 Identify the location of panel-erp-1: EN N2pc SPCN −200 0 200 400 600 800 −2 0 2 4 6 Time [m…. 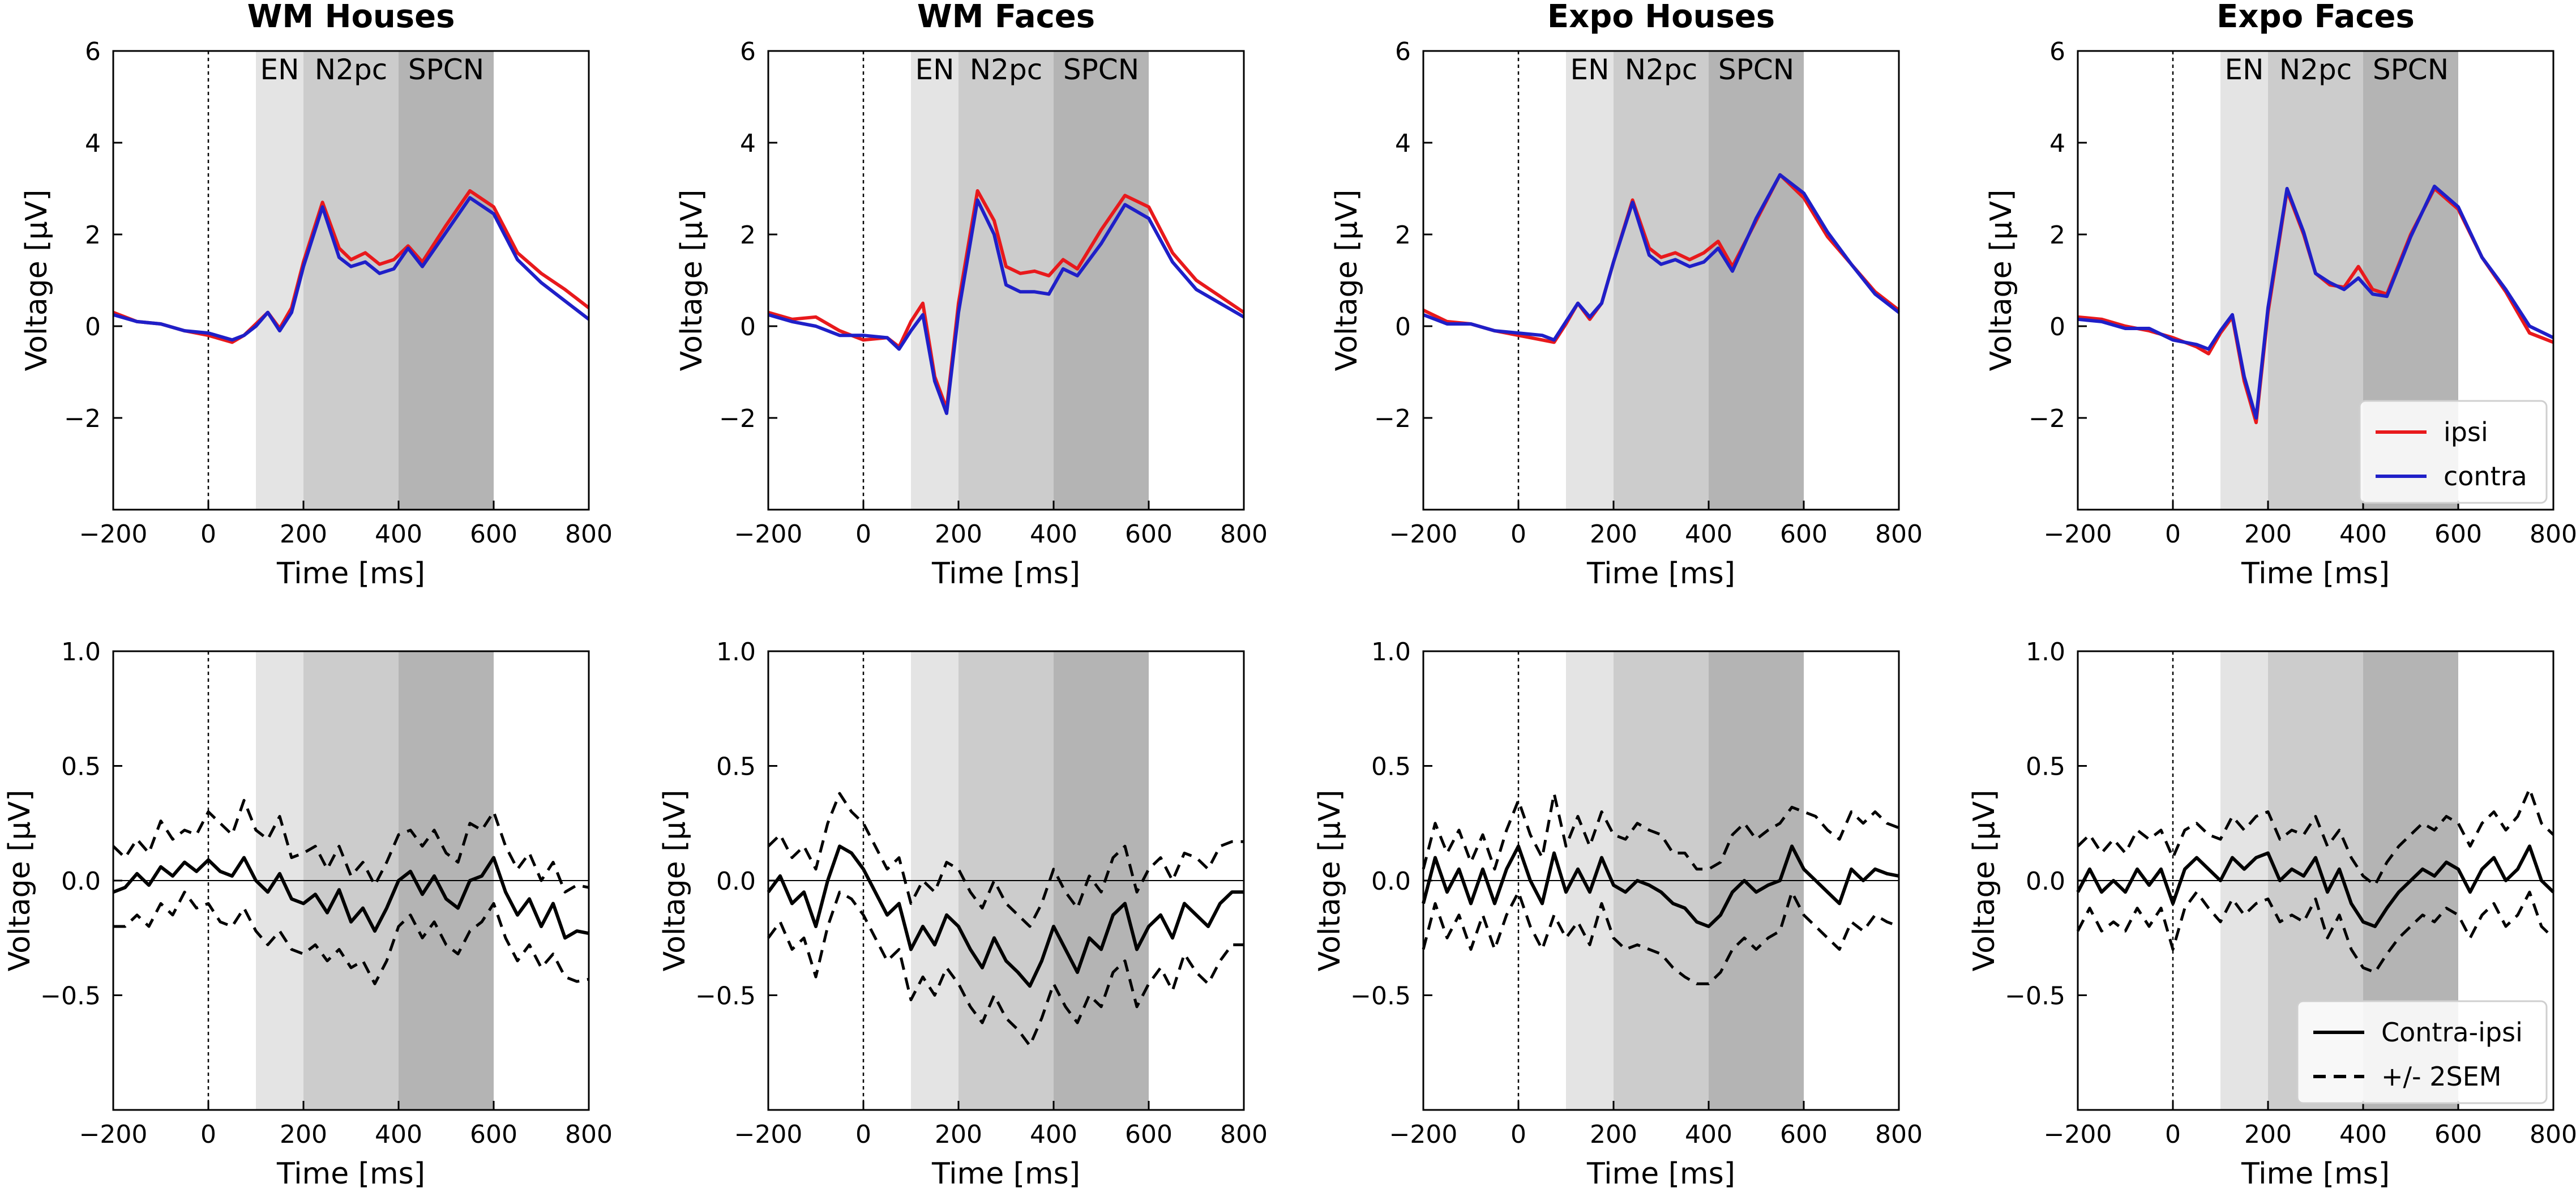
(316, 295).